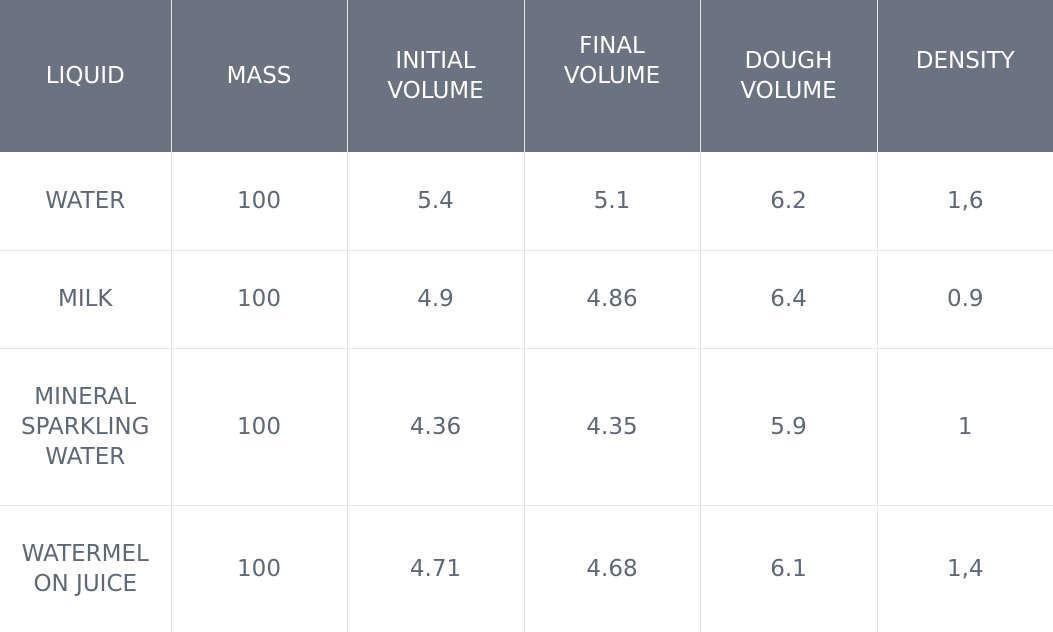 Image resolution: width=1053 pixels, height=632 pixels. Describe the element at coordinates (788, 568) in the screenshot. I see `cell-dough-volume: 6.1` at that location.